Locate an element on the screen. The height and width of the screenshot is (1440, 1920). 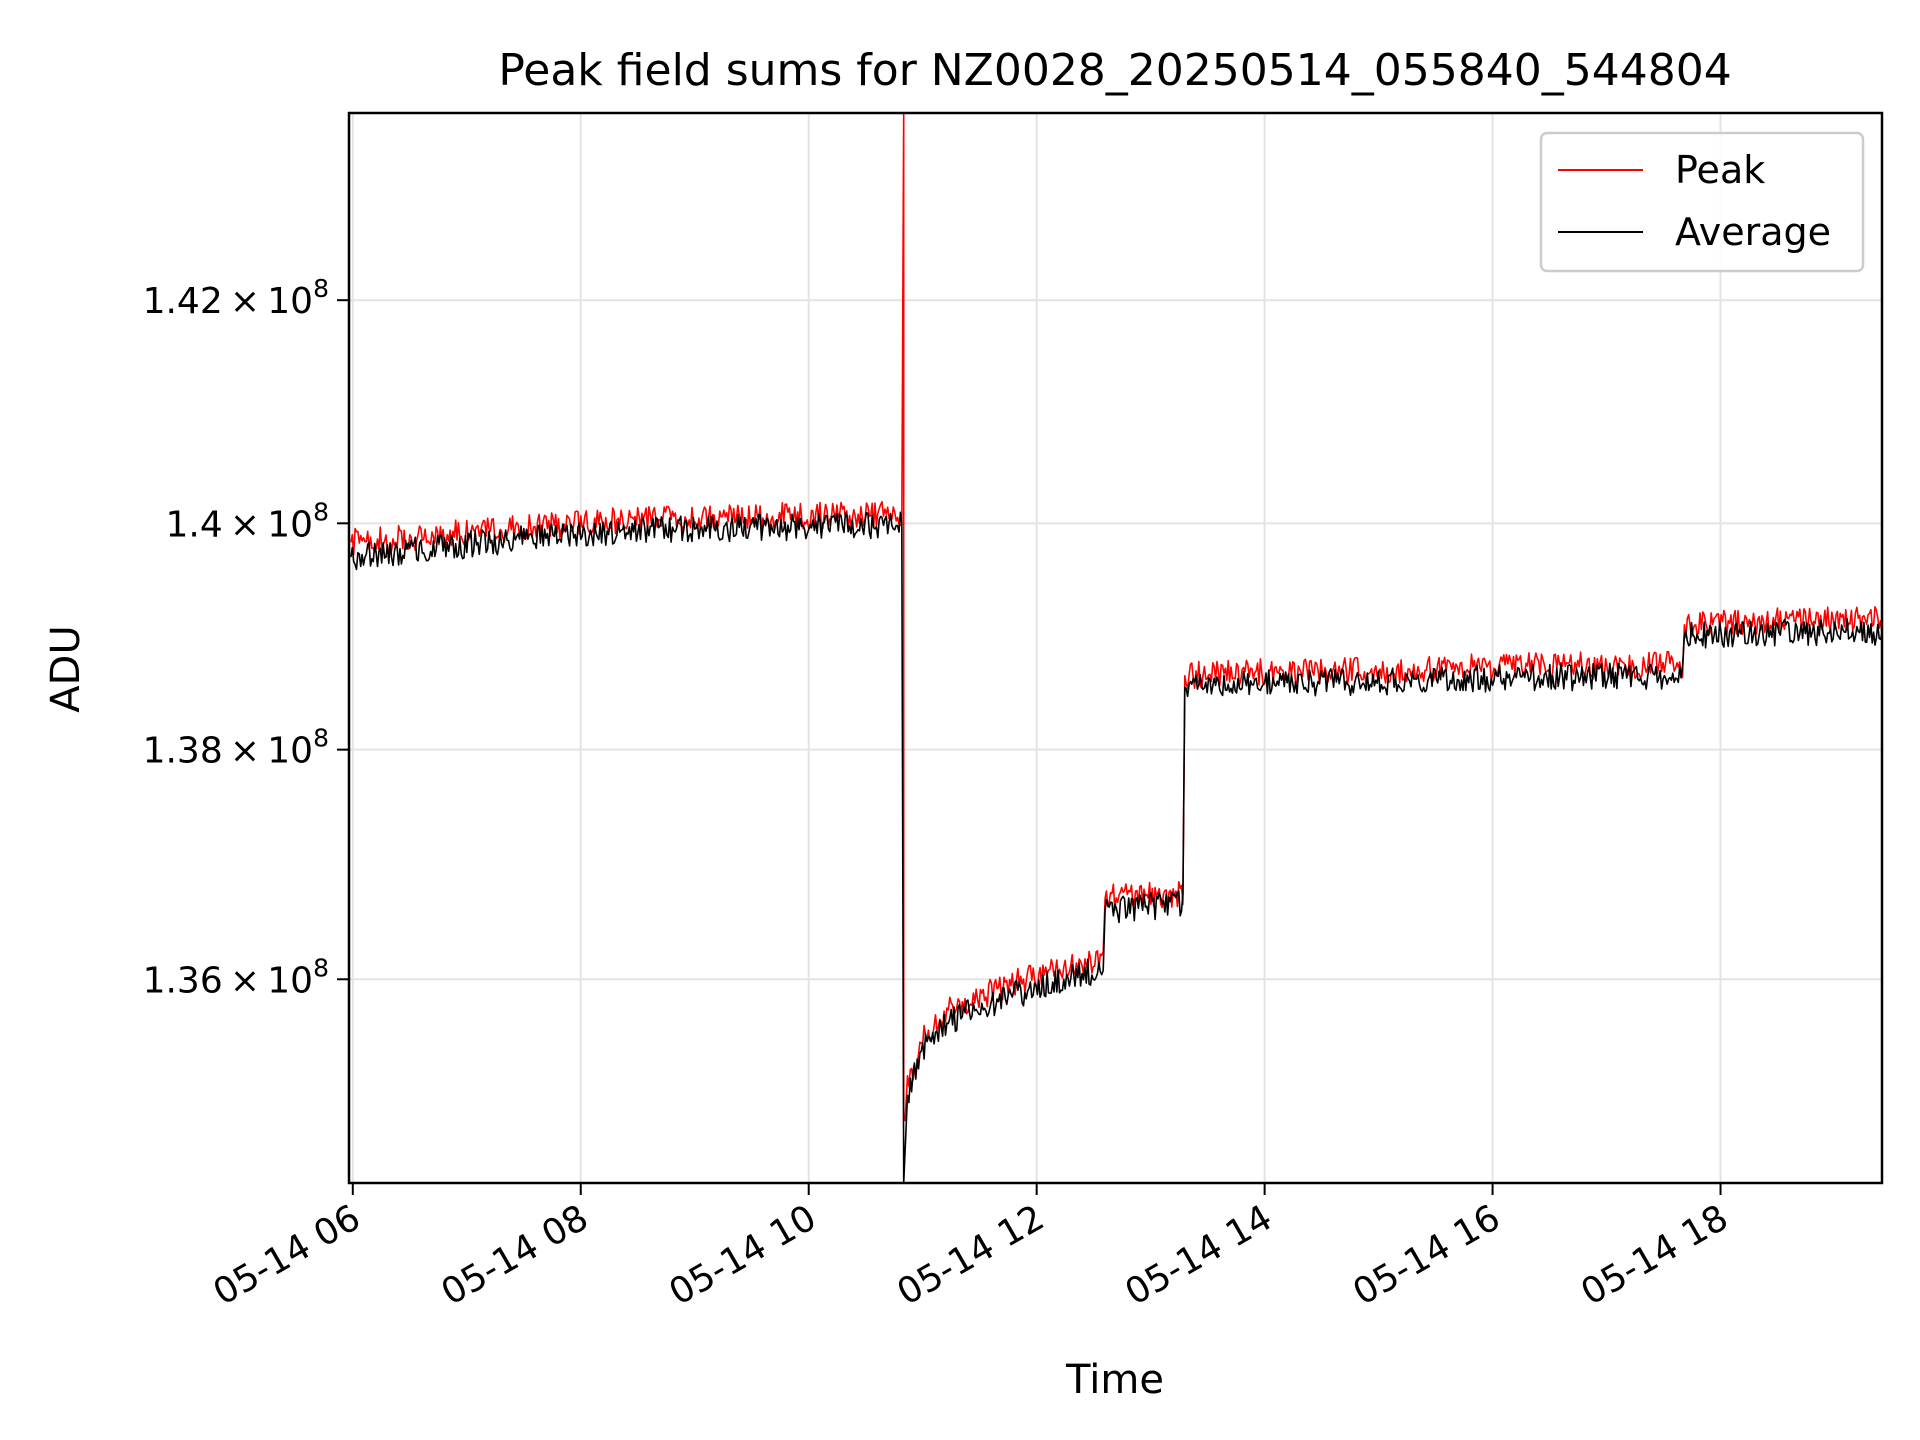
y-tick-label: 1.36 × 10⁸ is located at coordinates (236, 977).